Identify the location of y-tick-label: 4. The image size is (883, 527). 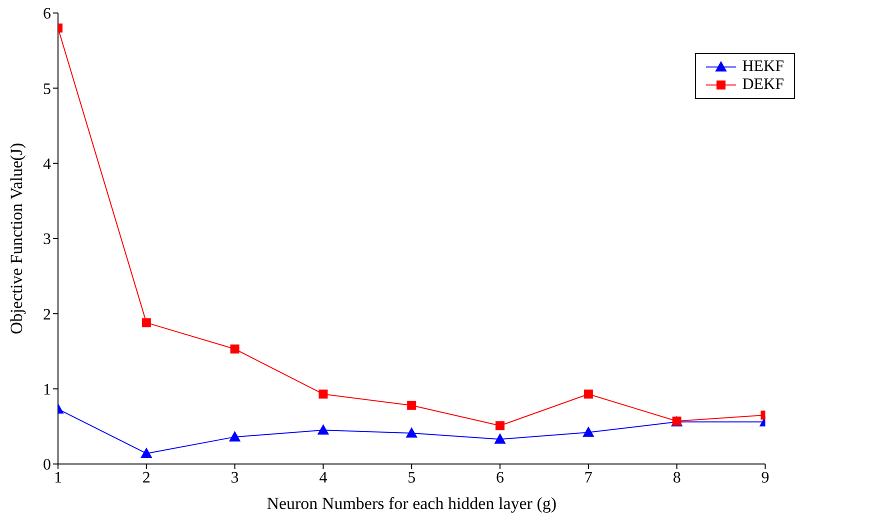
(47, 165).